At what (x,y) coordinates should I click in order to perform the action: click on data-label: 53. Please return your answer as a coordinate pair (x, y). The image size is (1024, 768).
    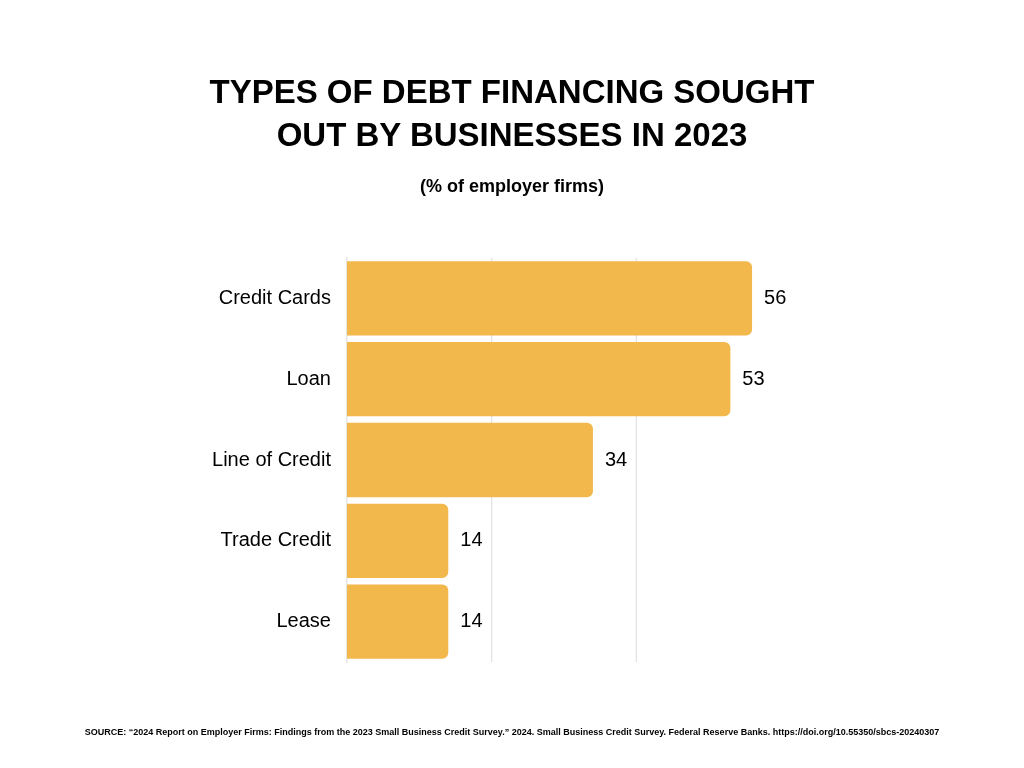
    Looking at the image, I should click on (753, 377).